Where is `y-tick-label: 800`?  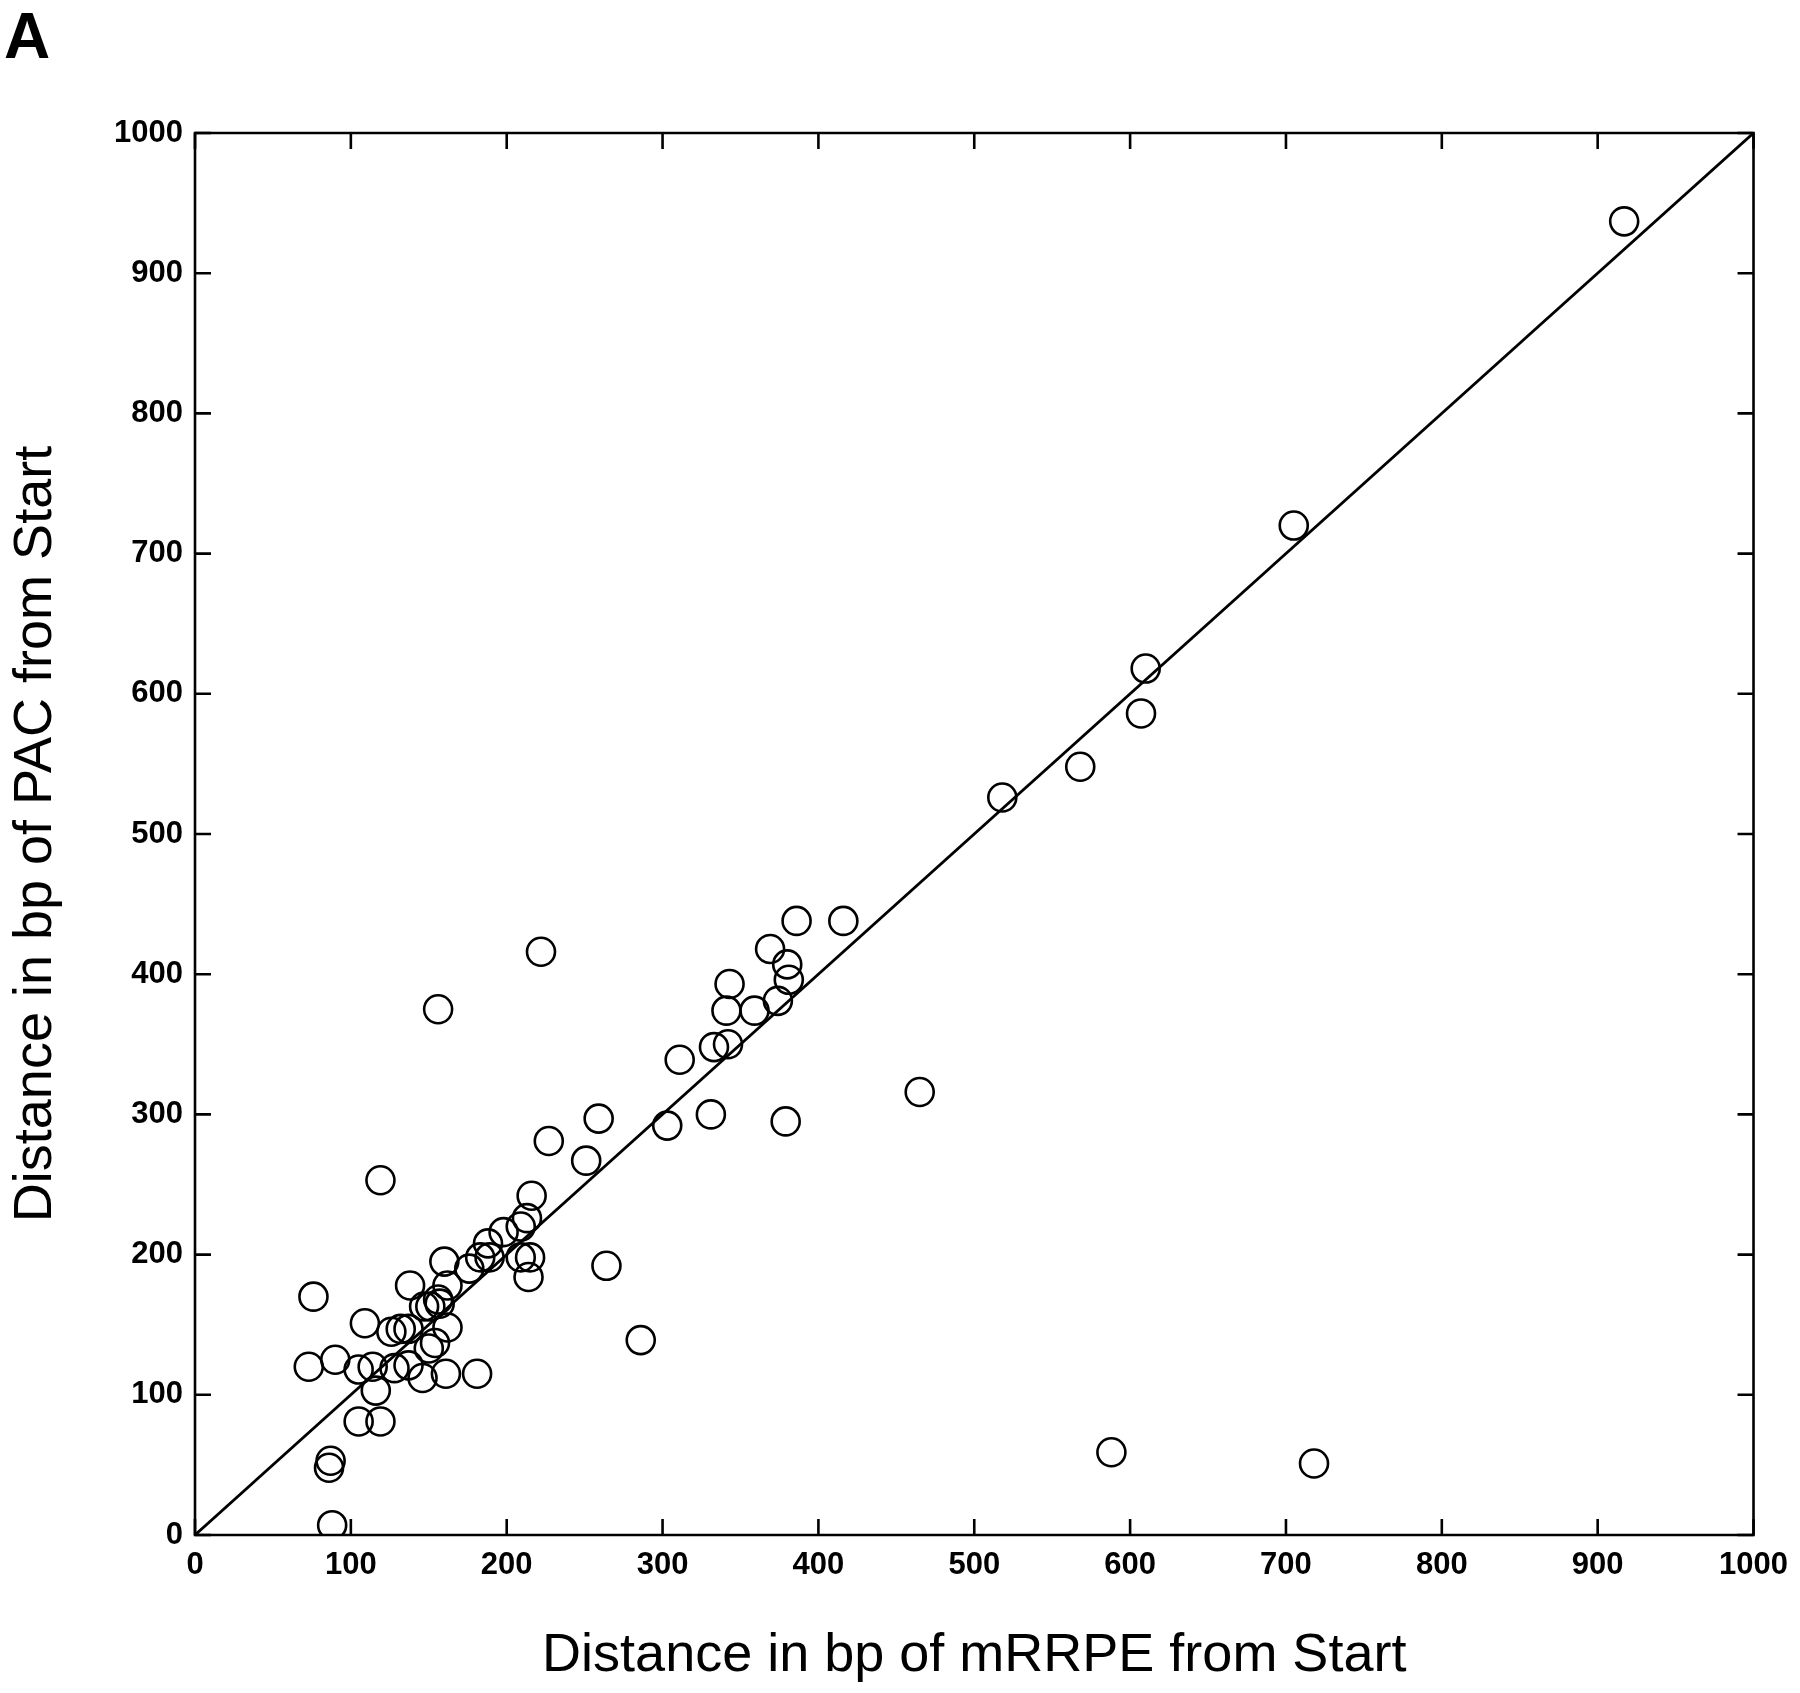 y-tick-label: 800 is located at coordinates (157, 411).